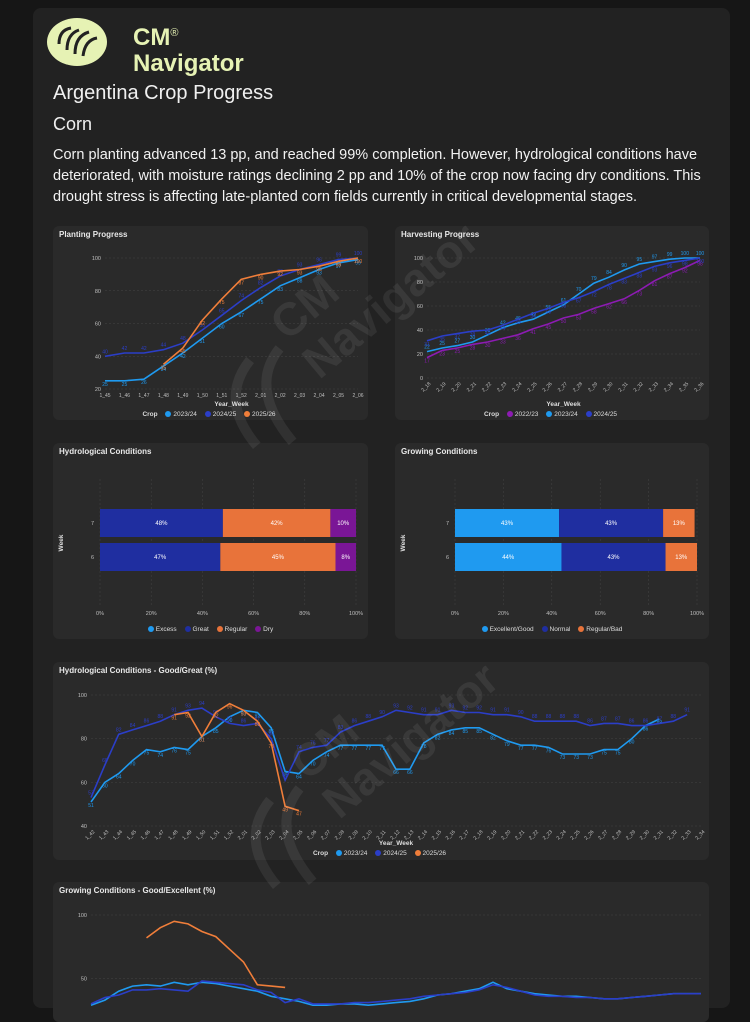 This screenshot has width=750, height=1022. What do you see at coordinates (280, 396) in the screenshot?
I see `x-tick-label: 2_02` at bounding box center [280, 396].